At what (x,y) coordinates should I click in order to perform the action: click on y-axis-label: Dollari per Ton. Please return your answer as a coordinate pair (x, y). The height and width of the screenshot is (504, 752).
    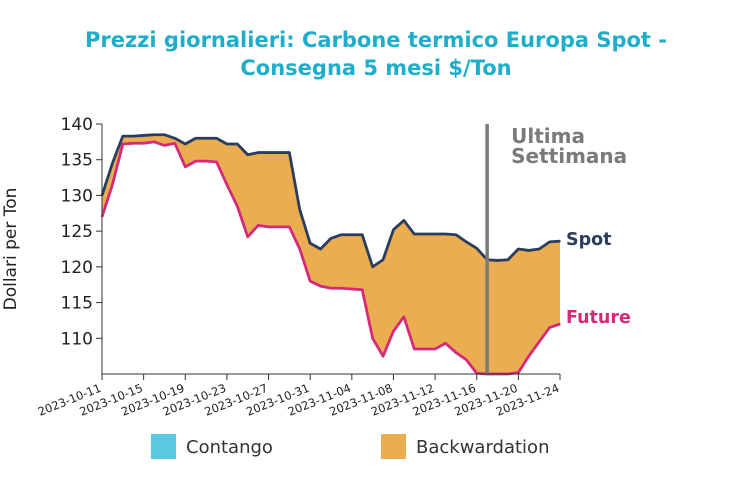
    Looking at the image, I should click on (11, 249).